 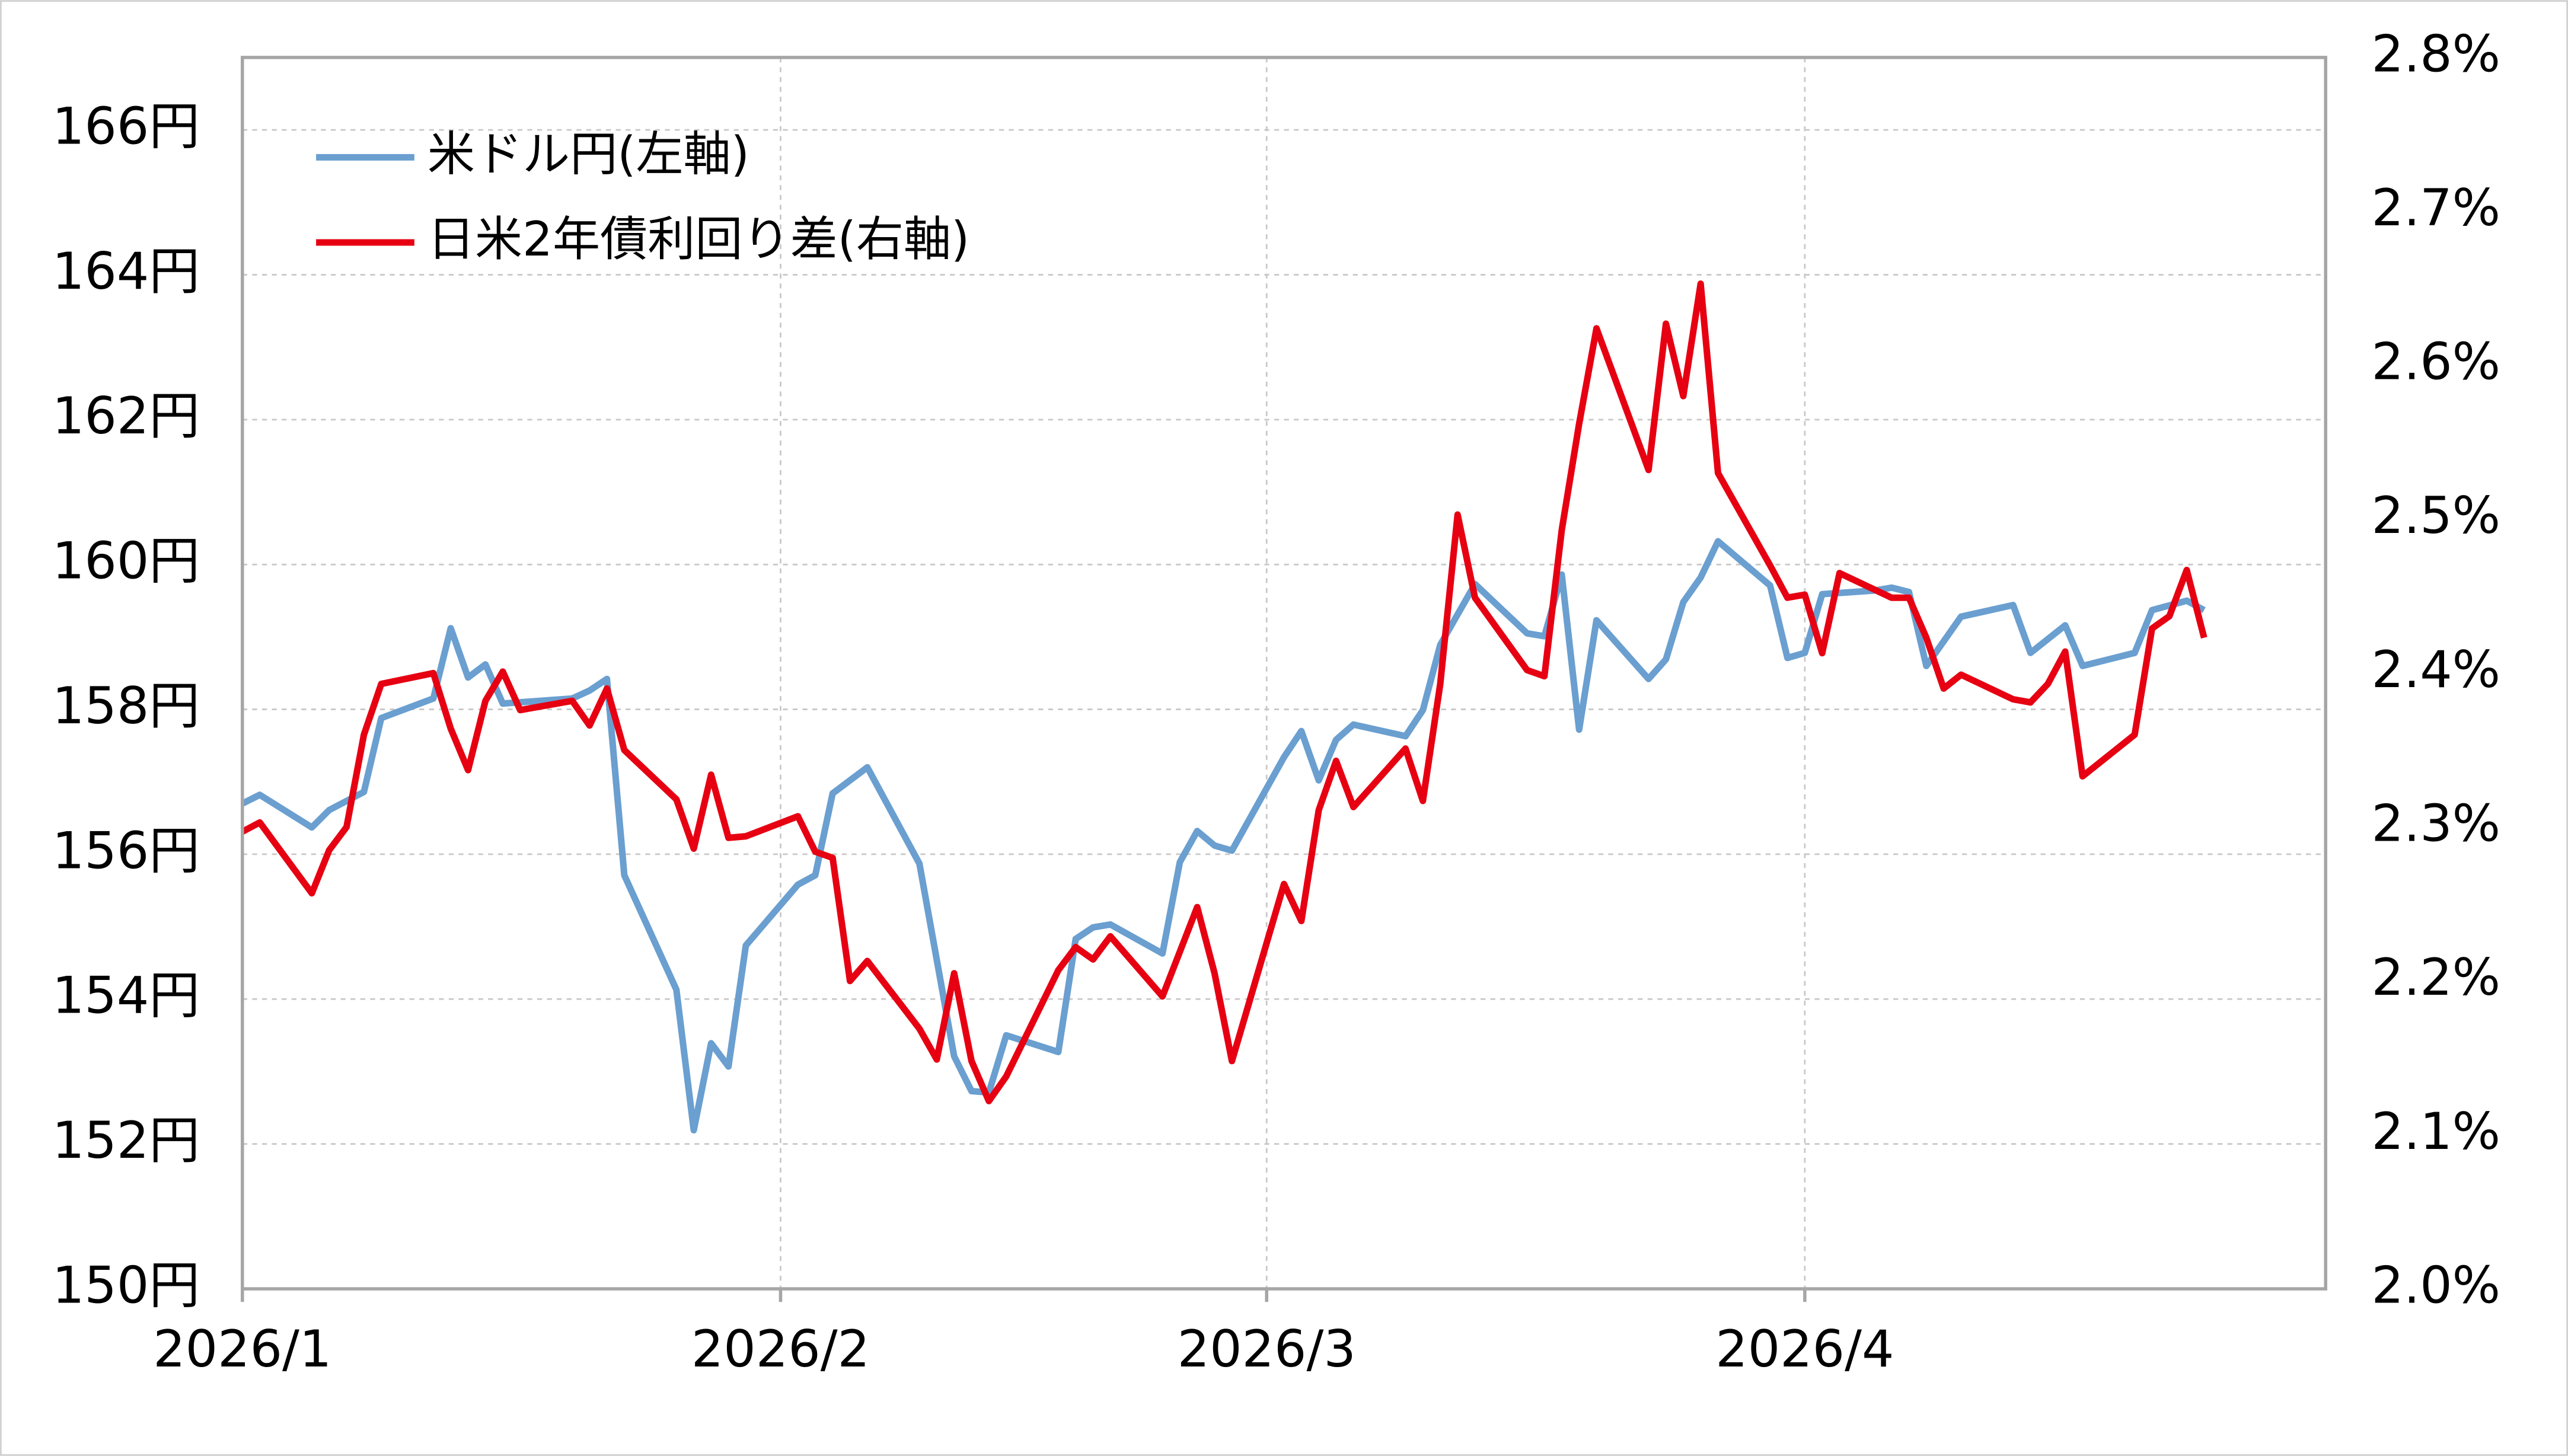 What do you see at coordinates (126, 706) in the screenshot?
I see `y-tick-label: 158円` at bounding box center [126, 706].